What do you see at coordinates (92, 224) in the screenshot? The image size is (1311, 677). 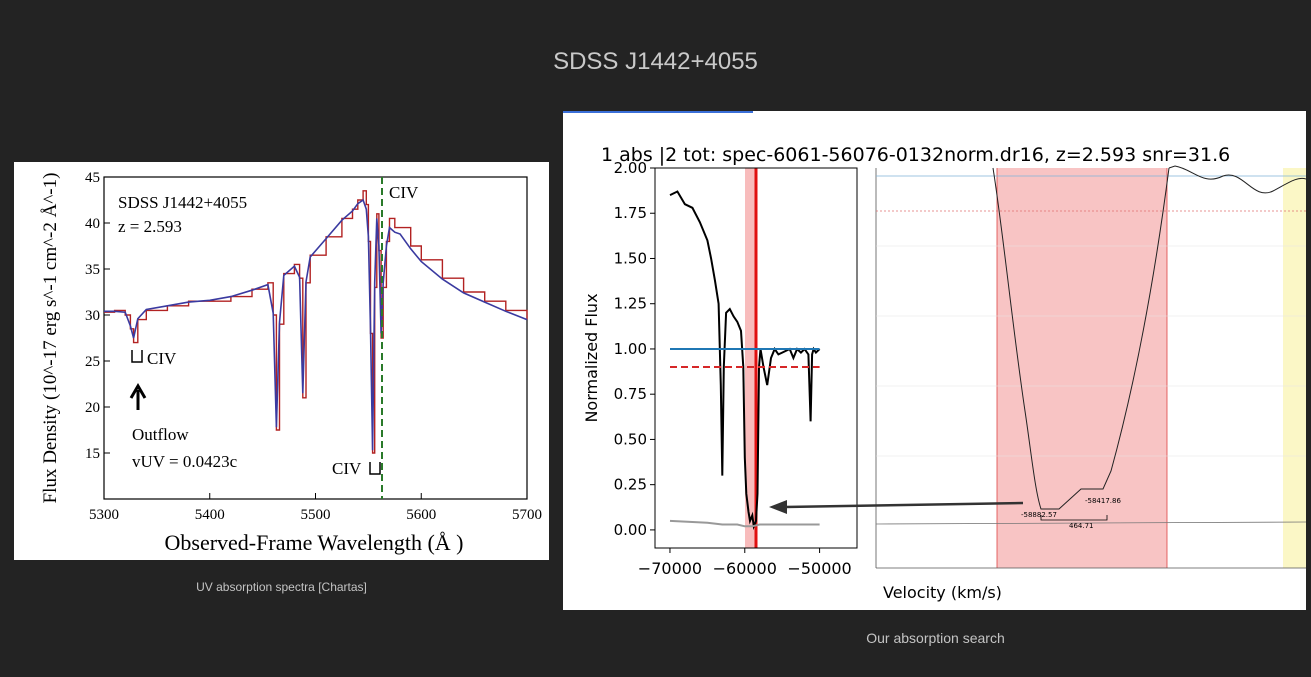 I see `left-y-tick-label: 40` at bounding box center [92, 224].